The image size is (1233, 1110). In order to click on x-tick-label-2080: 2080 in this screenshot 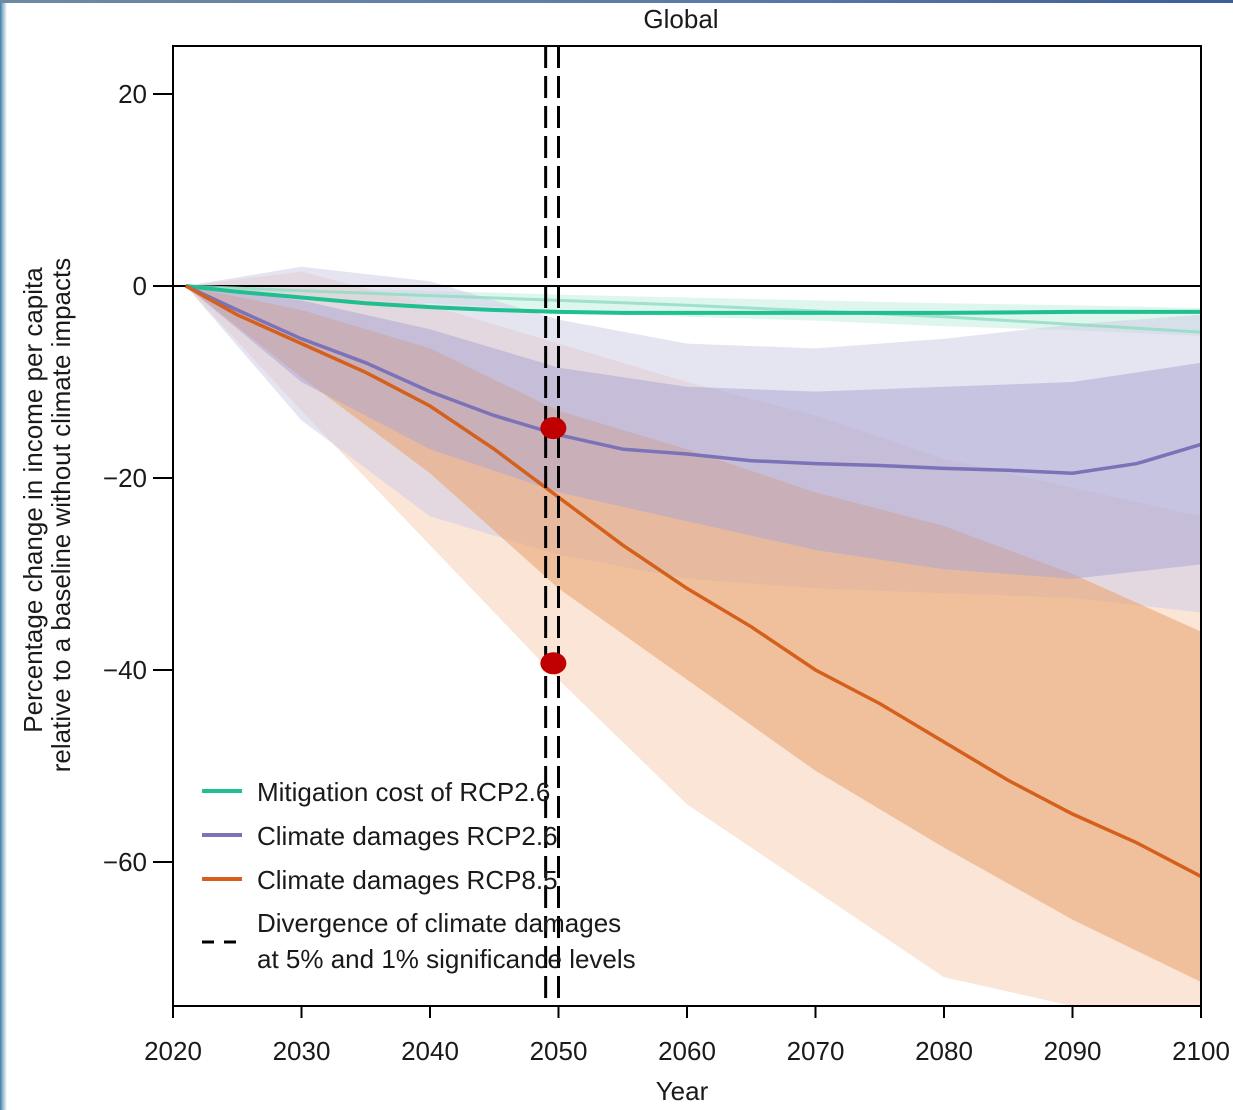, I will do `click(944, 1051)`.